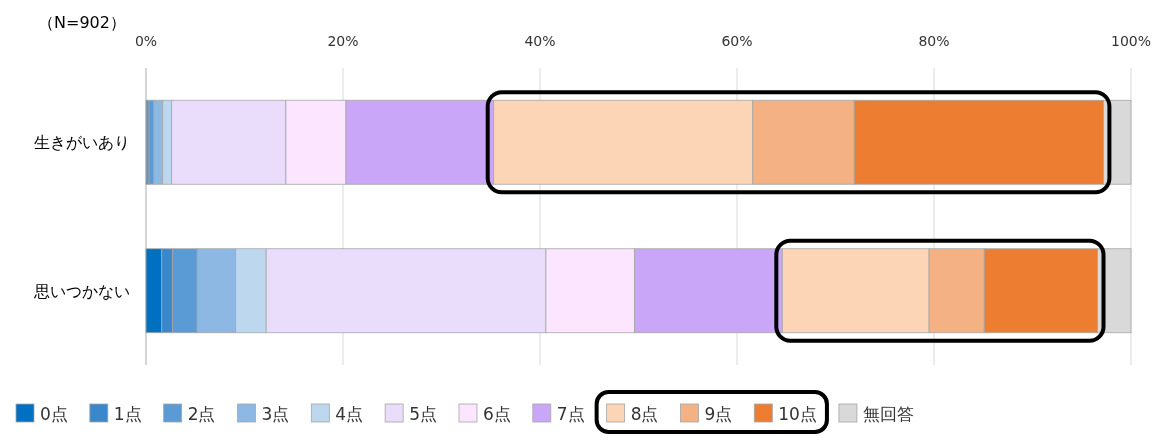 The width and height of the screenshot is (1158, 445). What do you see at coordinates (82, 22) in the screenshot?
I see `text: （N=902）` at bounding box center [82, 22].